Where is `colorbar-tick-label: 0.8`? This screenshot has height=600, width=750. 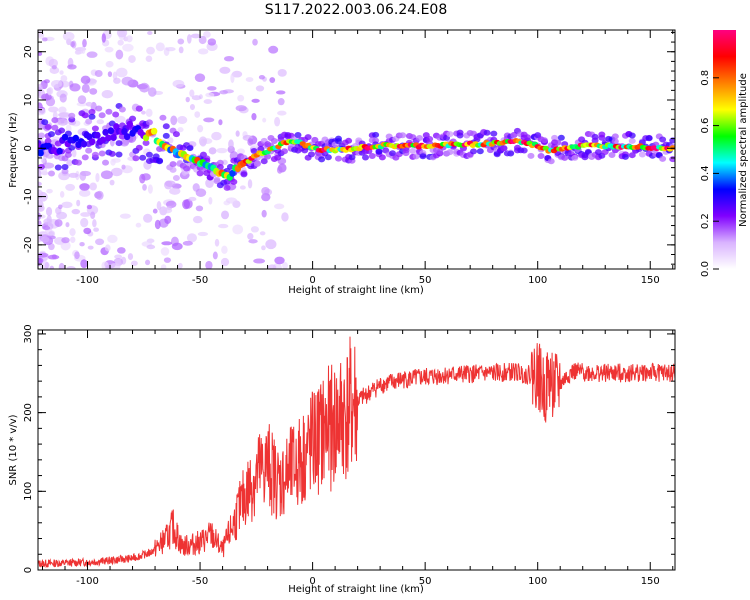 colorbar-tick-label: 0.8 is located at coordinates (705, 78).